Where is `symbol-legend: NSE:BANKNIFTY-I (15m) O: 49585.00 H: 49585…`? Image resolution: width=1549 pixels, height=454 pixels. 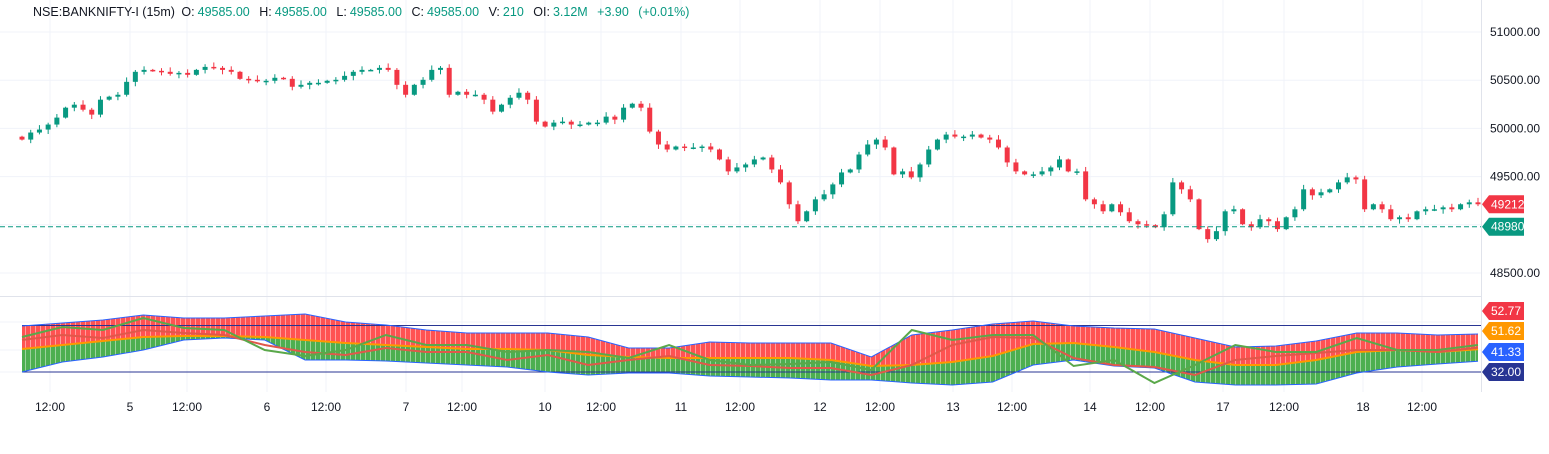
symbol-legend: NSE:BANKNIFTY-I (15m) O: 49585.00 H: 49585… is located at coordinates (364, 12).